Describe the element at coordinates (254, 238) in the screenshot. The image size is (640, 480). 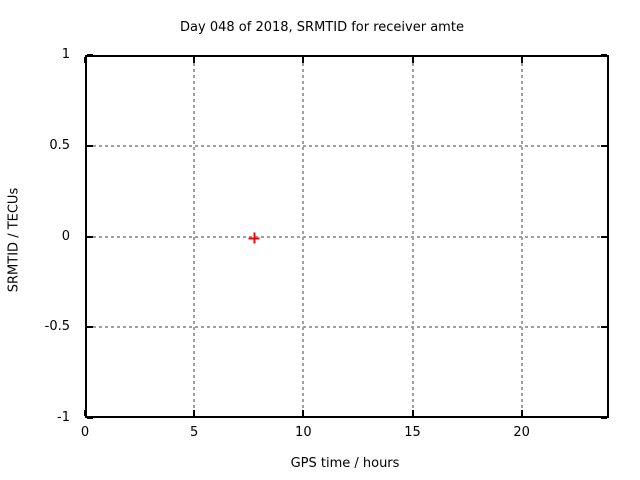
I see `data-point-marker` at that location.